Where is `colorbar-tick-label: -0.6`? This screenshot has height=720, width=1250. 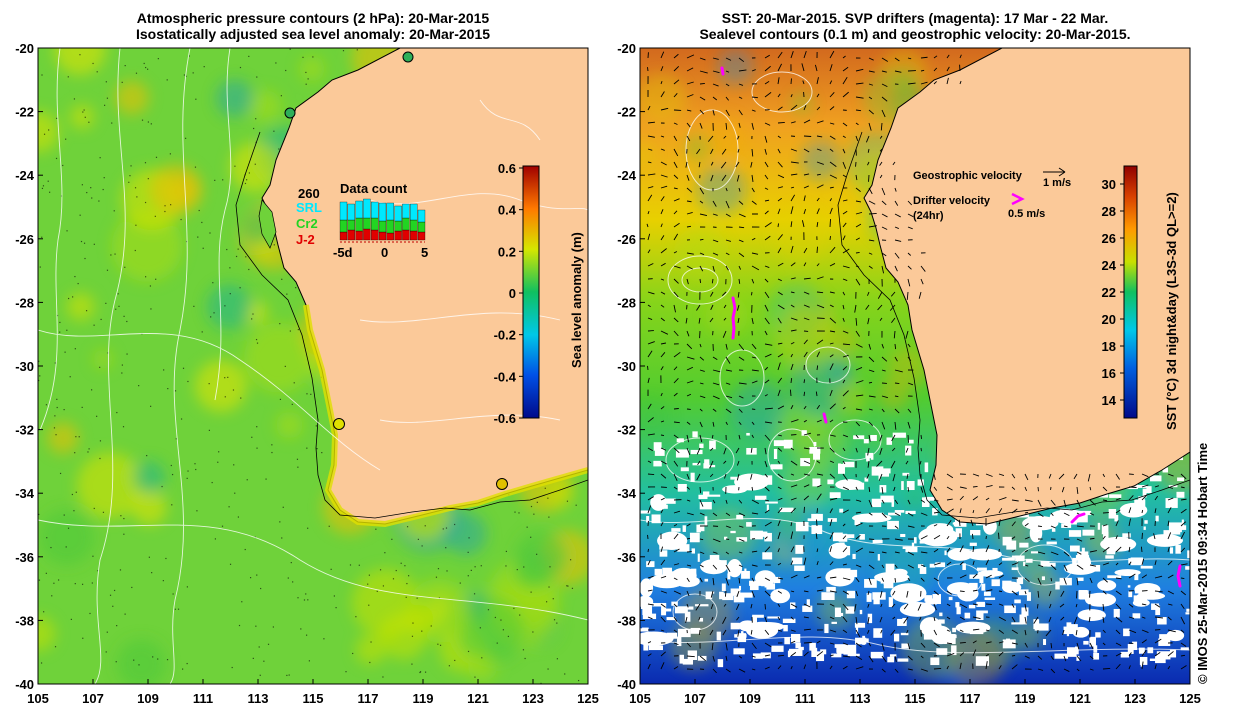
colorbar-tick-label: -0.6 is located at coordinates (505, 418).